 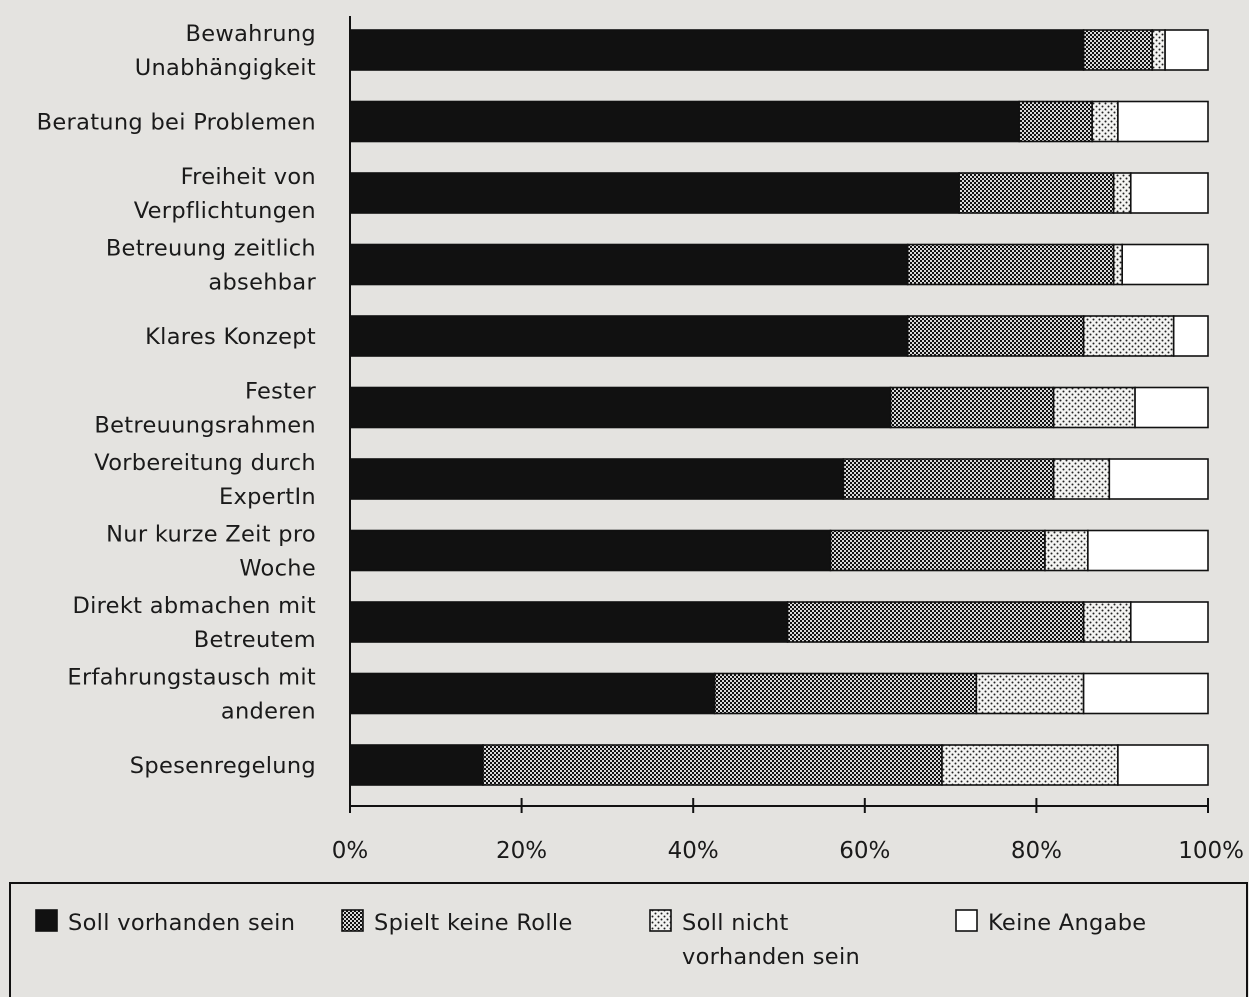 What do you see at coordinates (771, 940) in the screenshot?
I see `legend-label: Soll nicht vorhanden sein` at bounding box center [771, 940].